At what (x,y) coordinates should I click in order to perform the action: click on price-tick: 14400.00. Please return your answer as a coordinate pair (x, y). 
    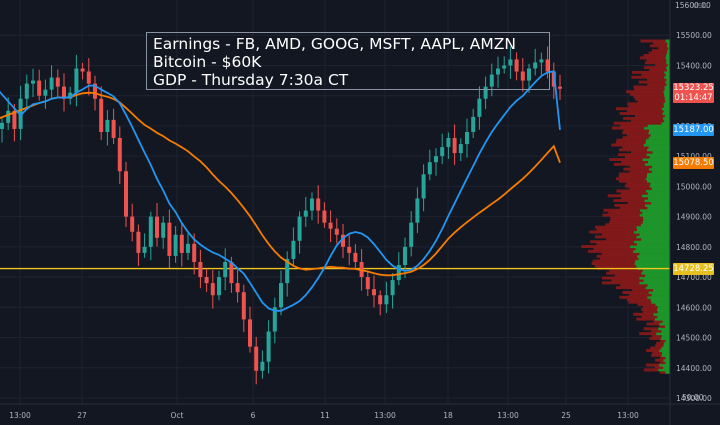
    Looking at the image, I should click on (694, 368).